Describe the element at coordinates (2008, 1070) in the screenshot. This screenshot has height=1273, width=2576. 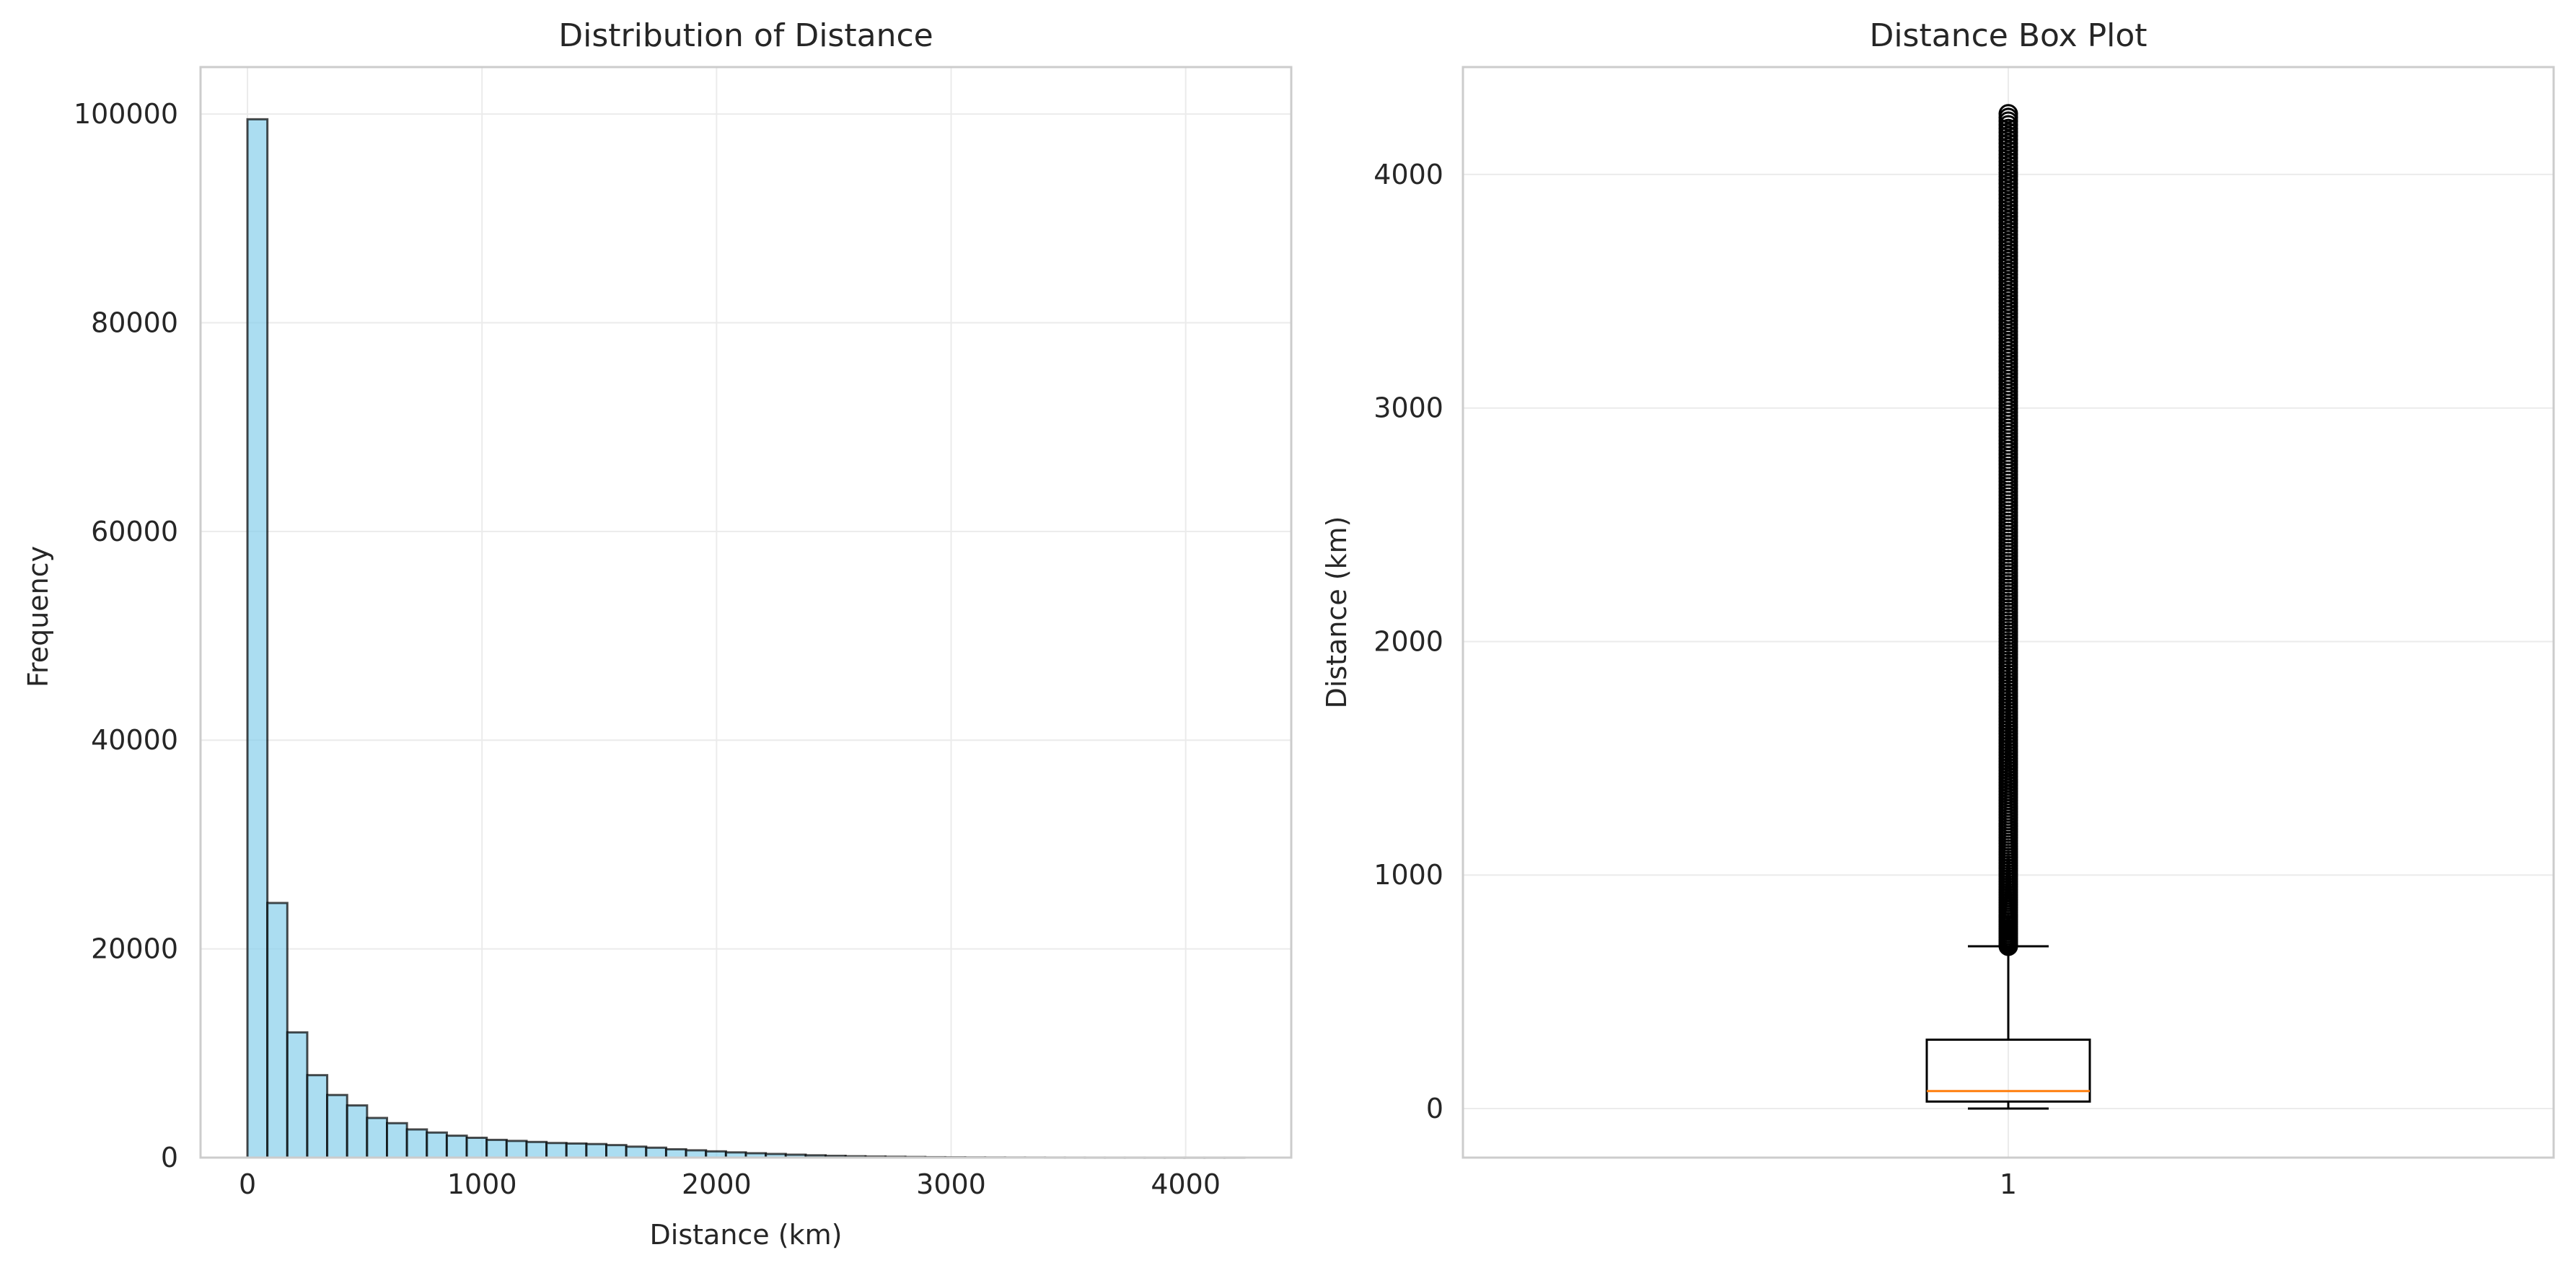
I see `boxplot-box` at that location.